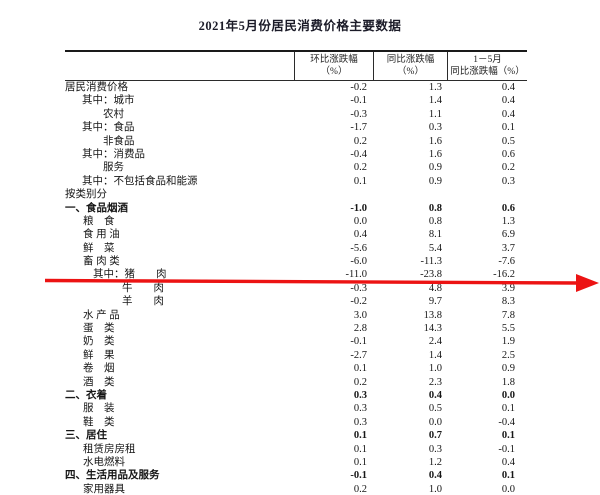 The image size is (600, 495). I want to click on mom-value: 3.0, so click(360, 315).